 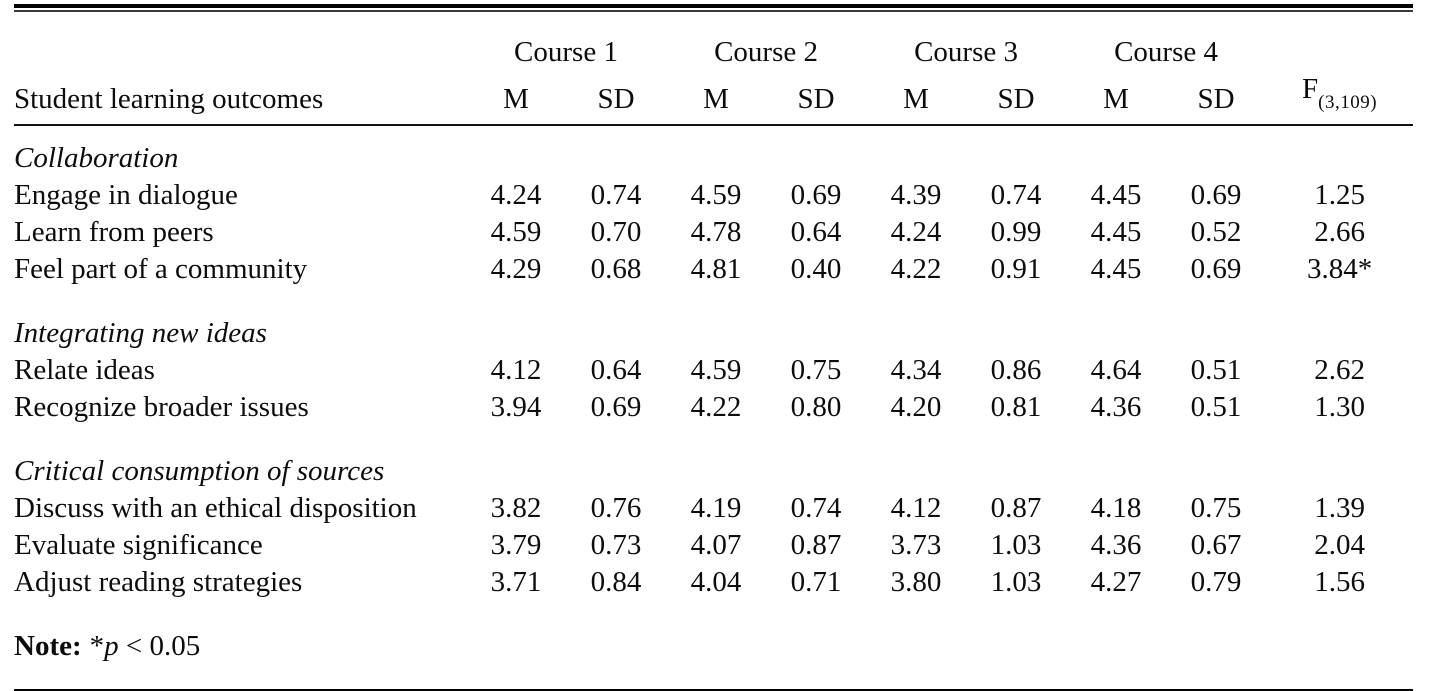 I want to click on mean-value: 4.39, so click(x=916, y=194).